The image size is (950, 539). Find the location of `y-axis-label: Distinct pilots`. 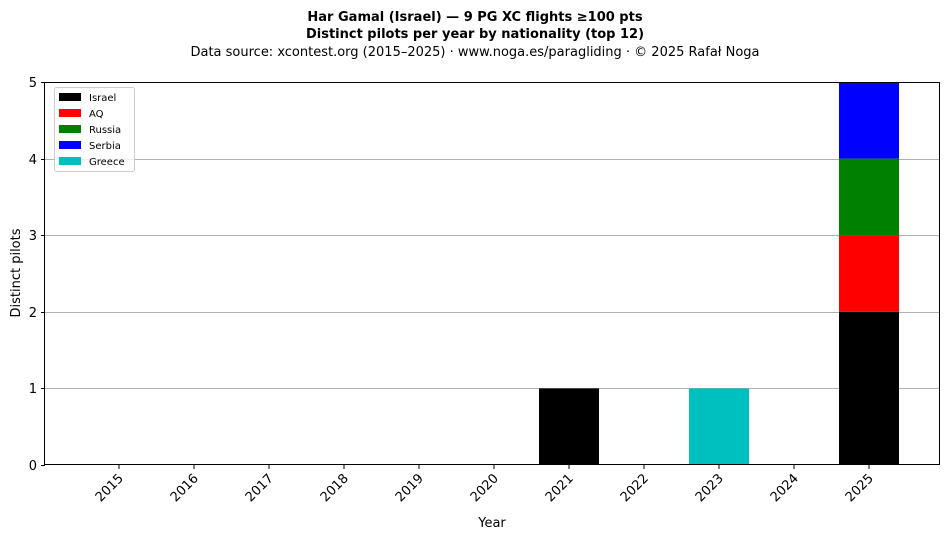

y-axis-label: Distinct pilots is located at coordinates (16, 272).